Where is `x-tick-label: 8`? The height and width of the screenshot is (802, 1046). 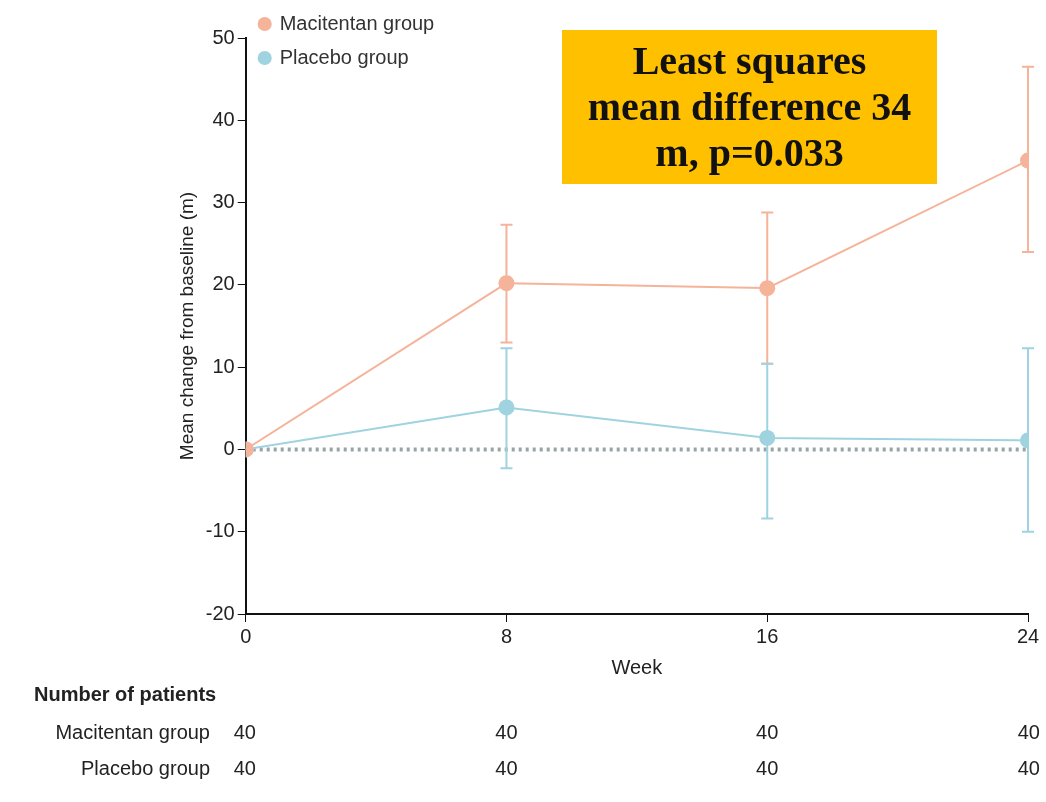
x-tick-label: 8 is located at coordinates (506, 635).